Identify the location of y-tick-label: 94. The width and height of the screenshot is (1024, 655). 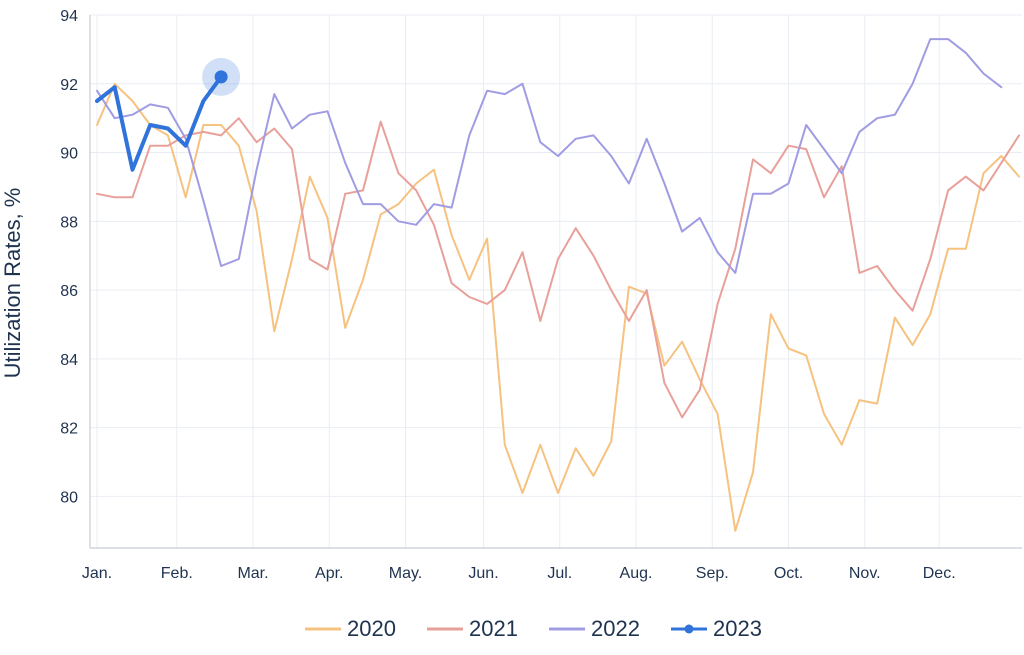
(69, 16).